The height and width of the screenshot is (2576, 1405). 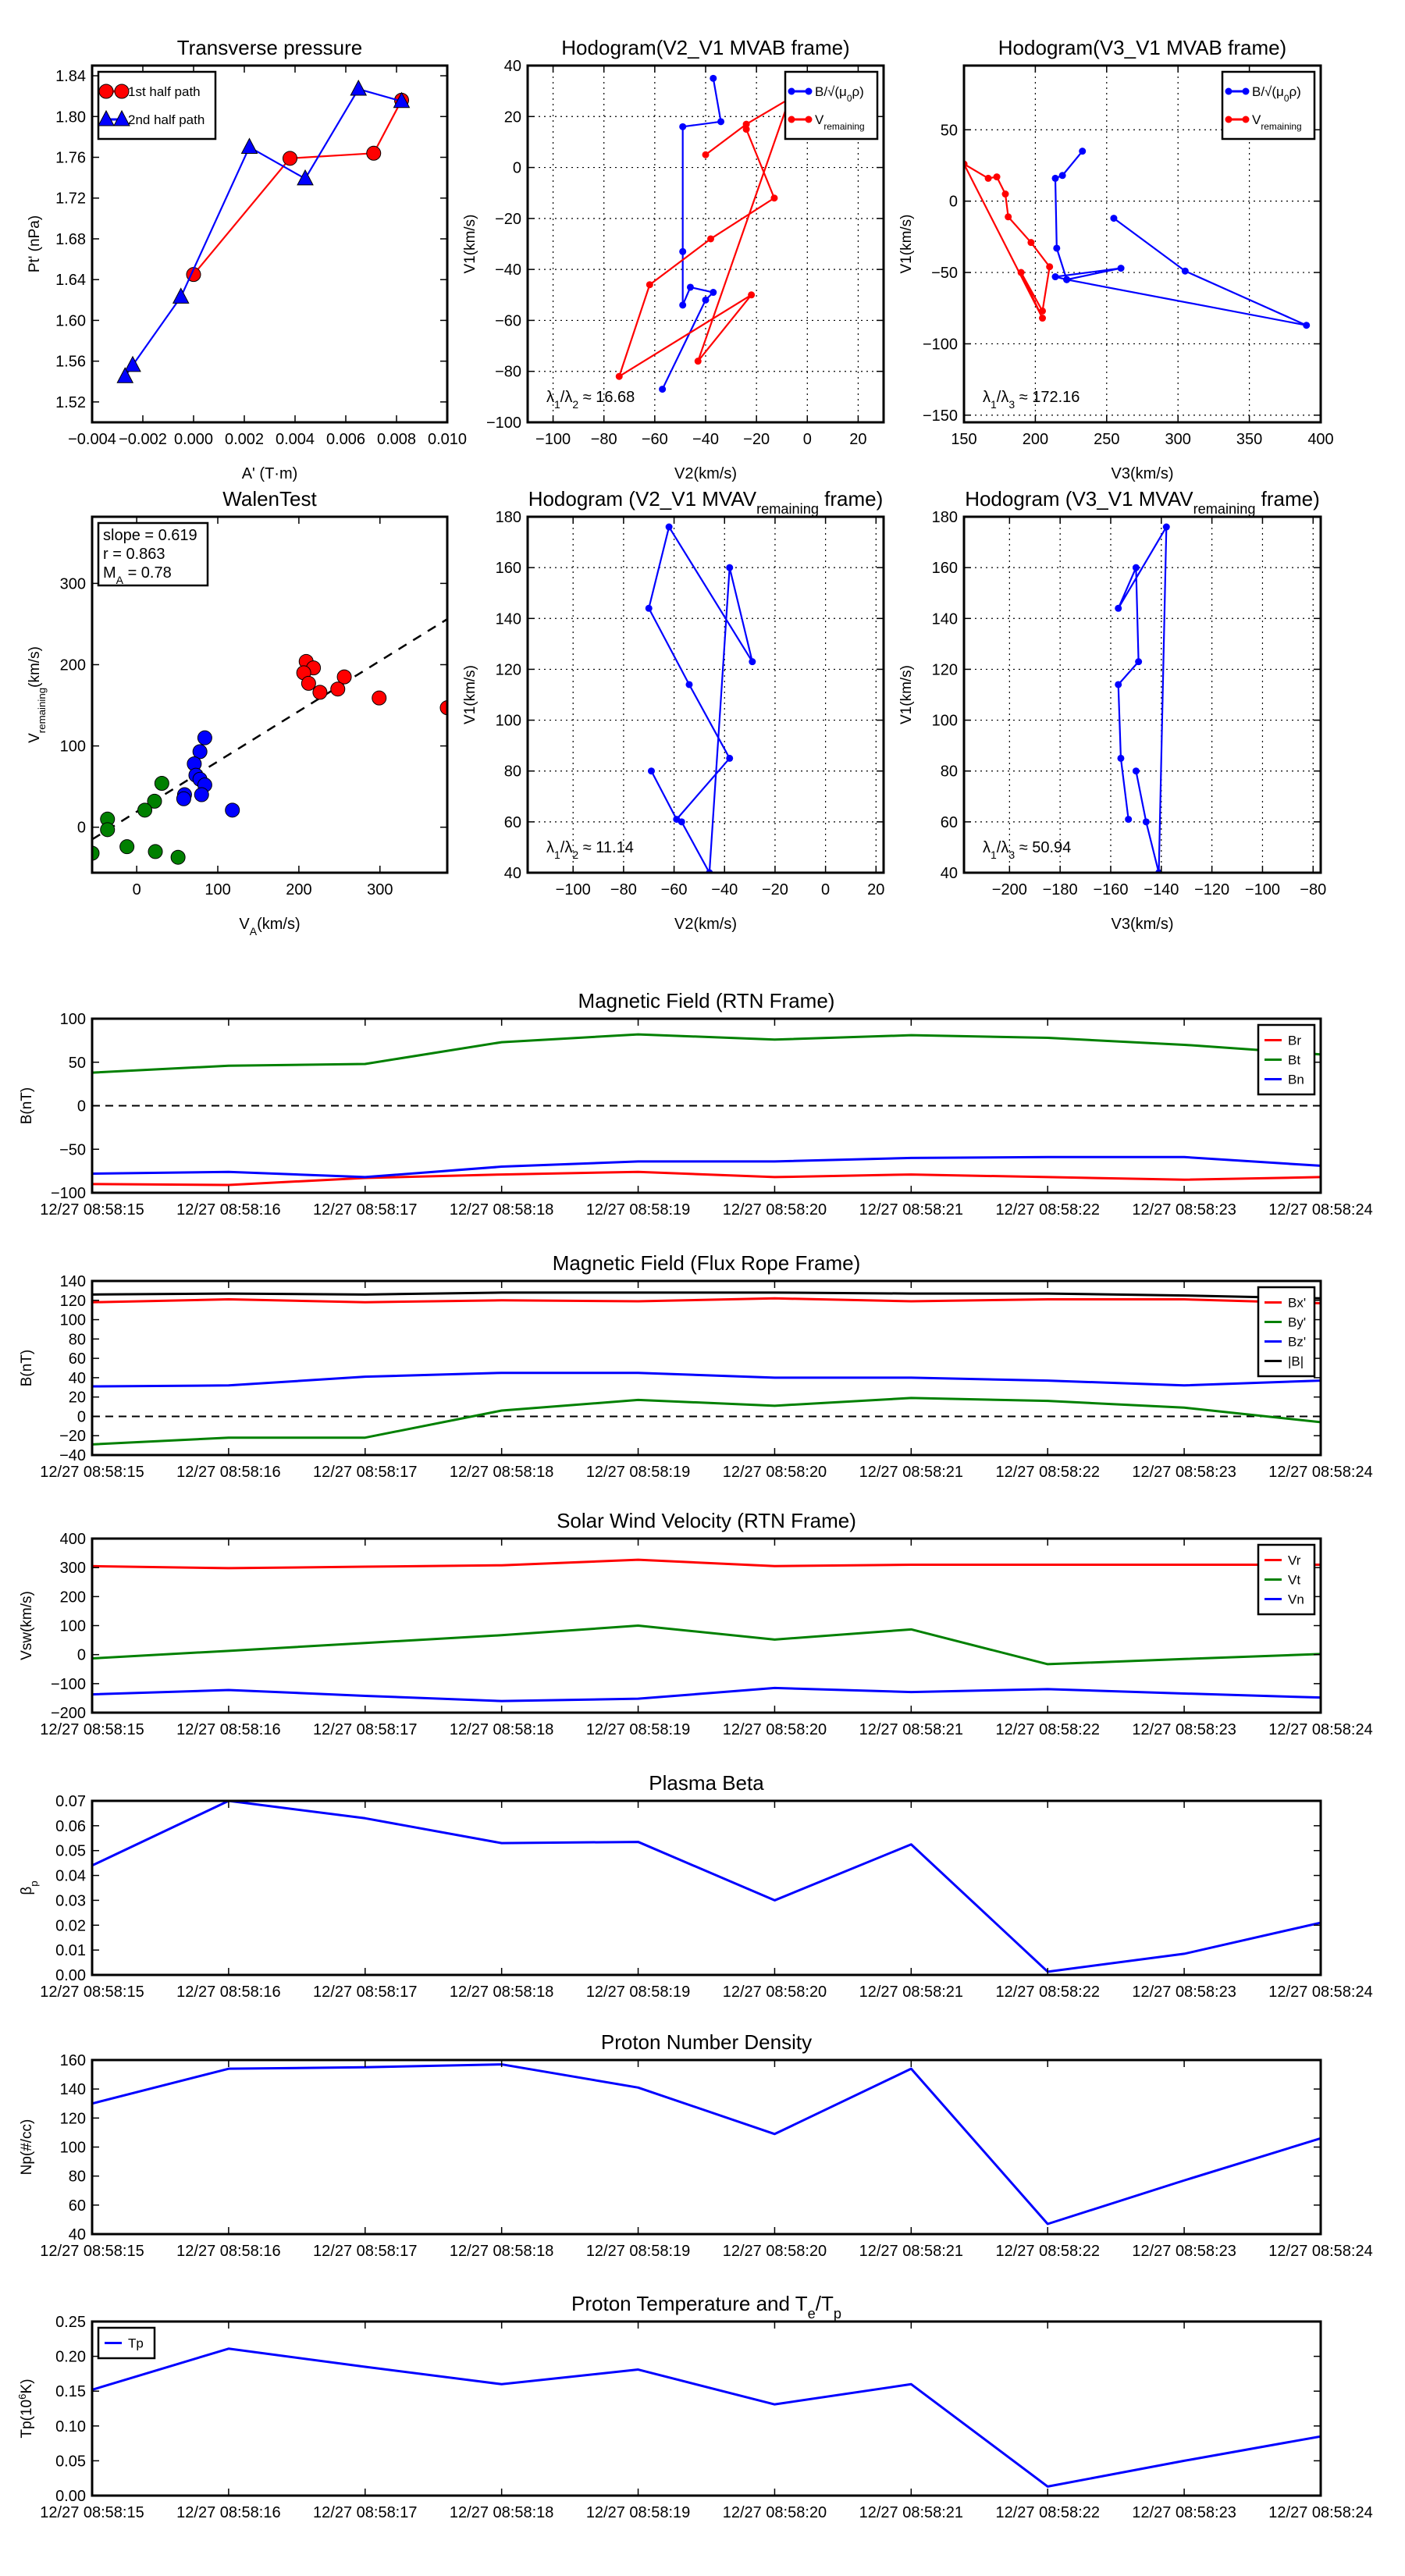 I want to click on y-tick-label: 0, so click(x=954, y=202).